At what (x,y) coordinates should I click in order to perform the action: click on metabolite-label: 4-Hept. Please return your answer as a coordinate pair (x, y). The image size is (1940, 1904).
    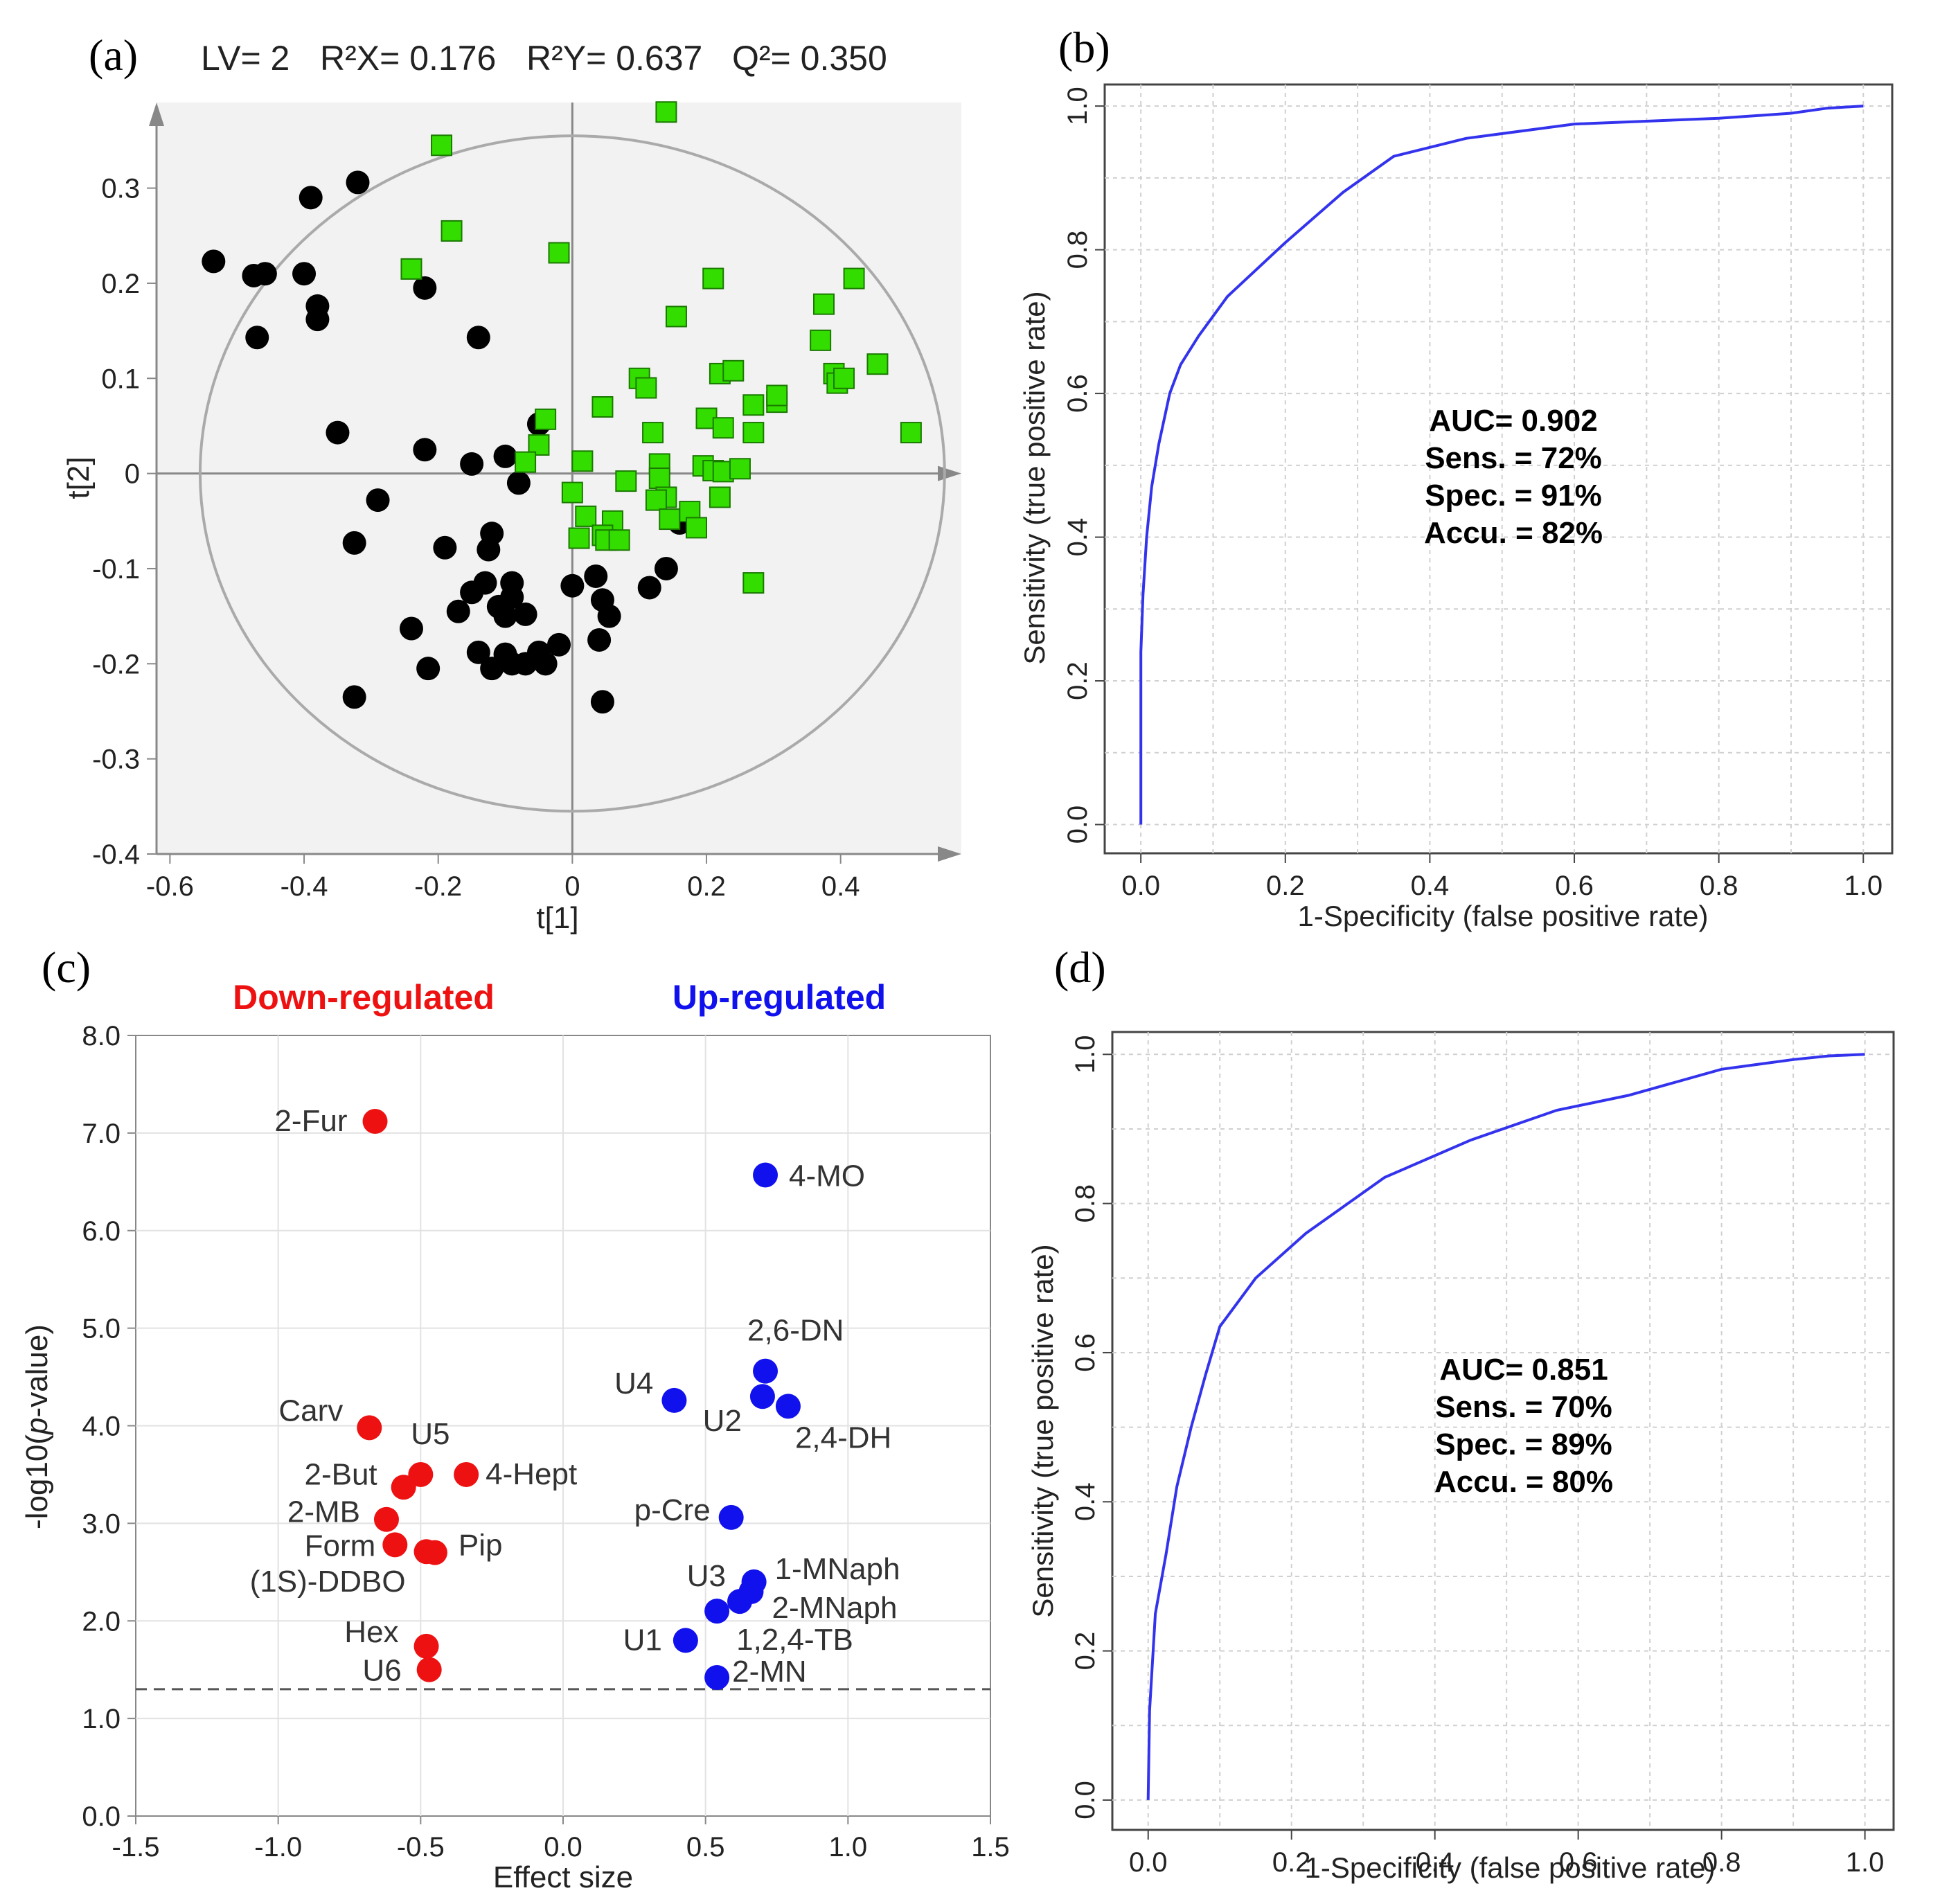
    Looking at the image, I should click on (531, 1474).